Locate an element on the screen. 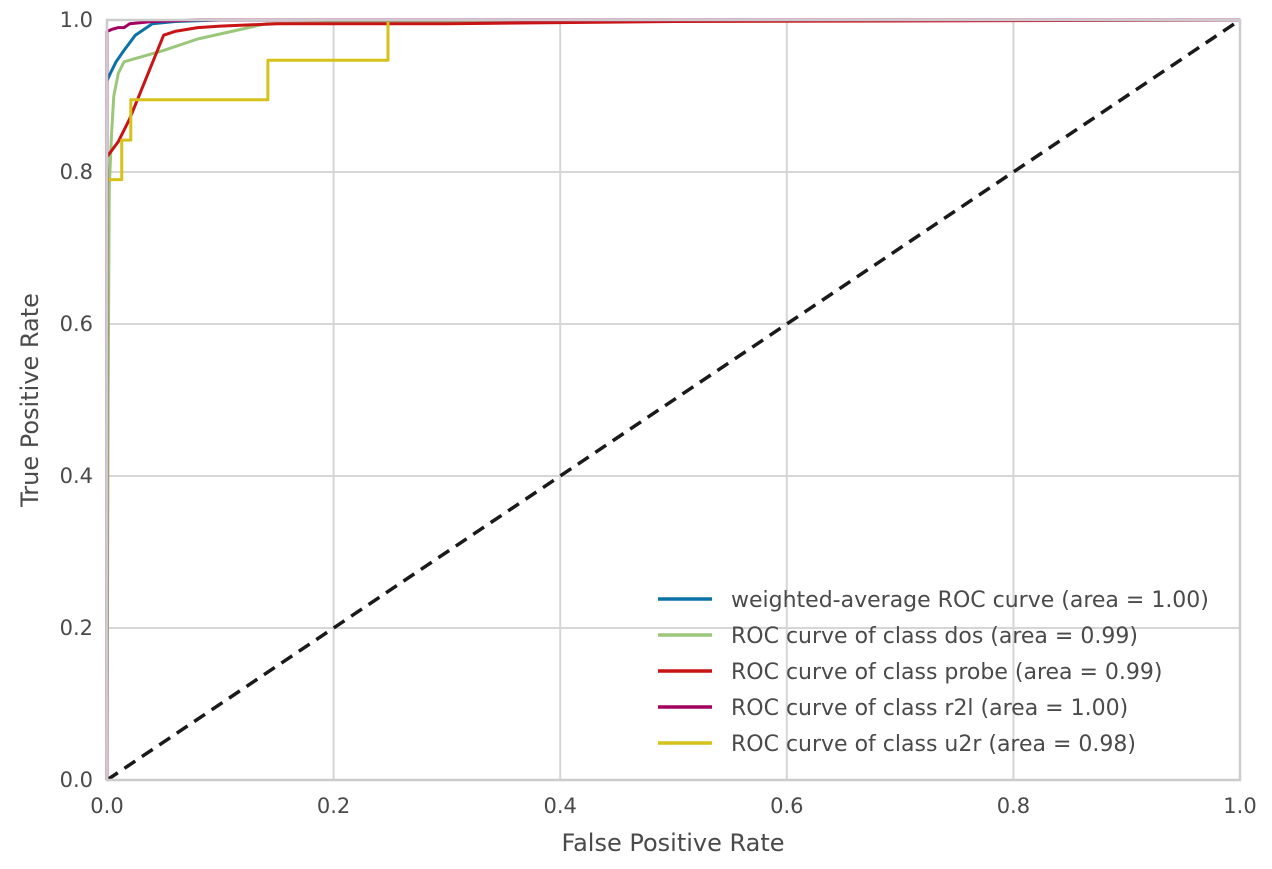  y-tick-label: 0.2 is located at coordinates (76, 628).